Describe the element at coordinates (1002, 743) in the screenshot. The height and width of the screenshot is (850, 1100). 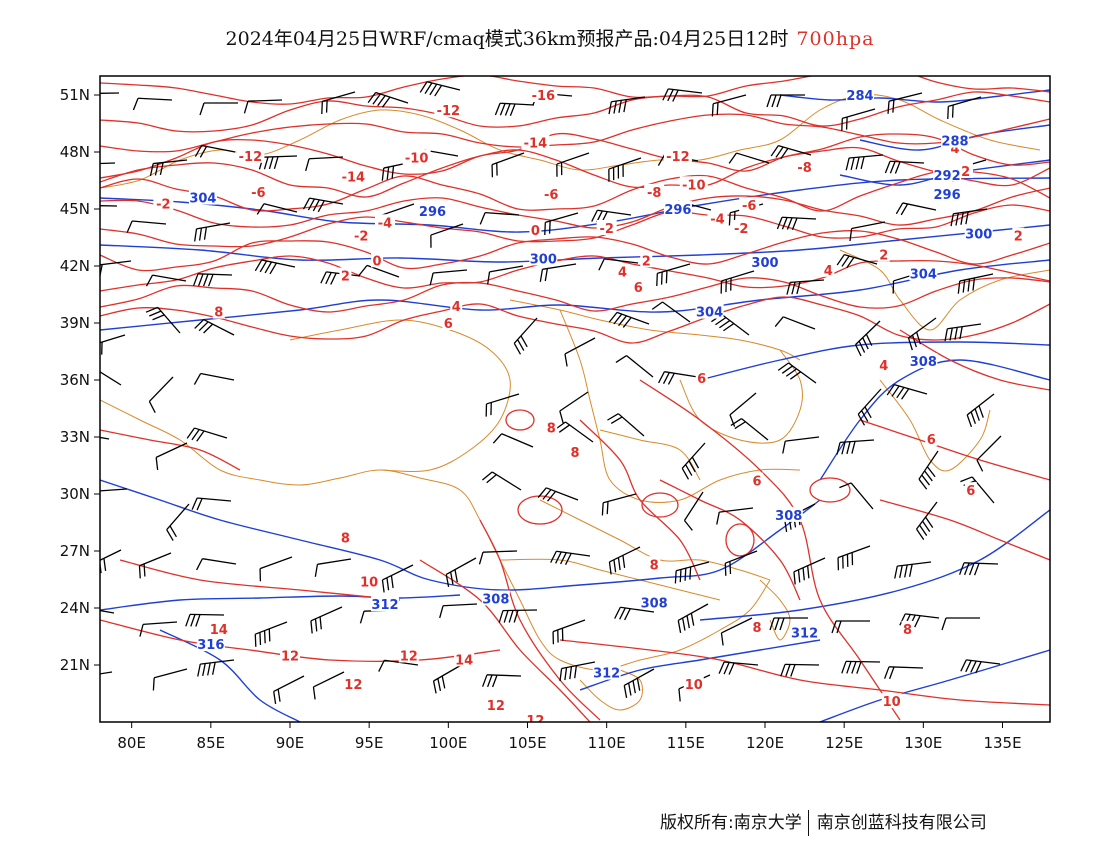
I see `lon-tick-label: 135E` at that location.